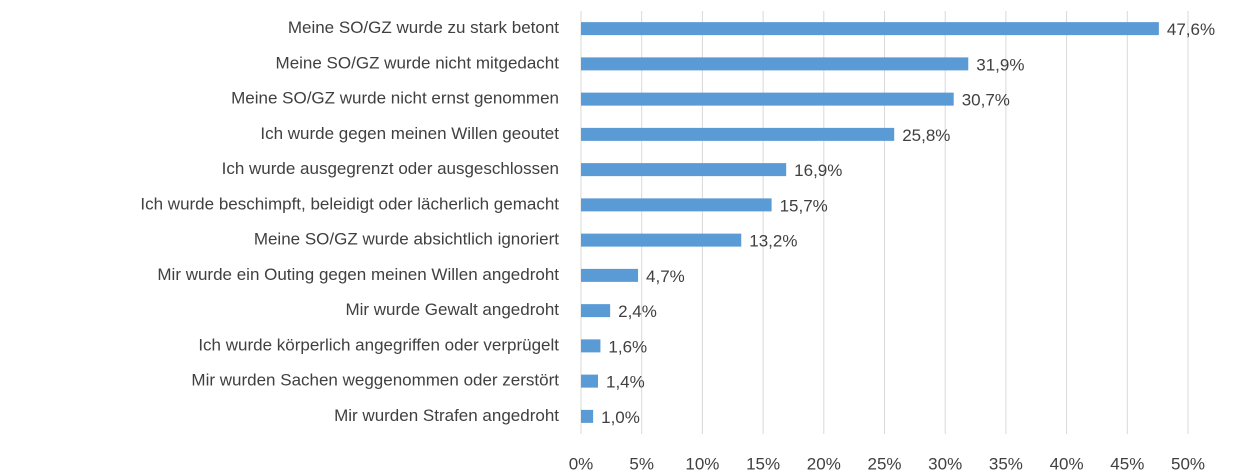 Image resolution: width=1242 pixels, height=475 pixels. I want to click on x-tick-label: 45%, so click(1127, 463).